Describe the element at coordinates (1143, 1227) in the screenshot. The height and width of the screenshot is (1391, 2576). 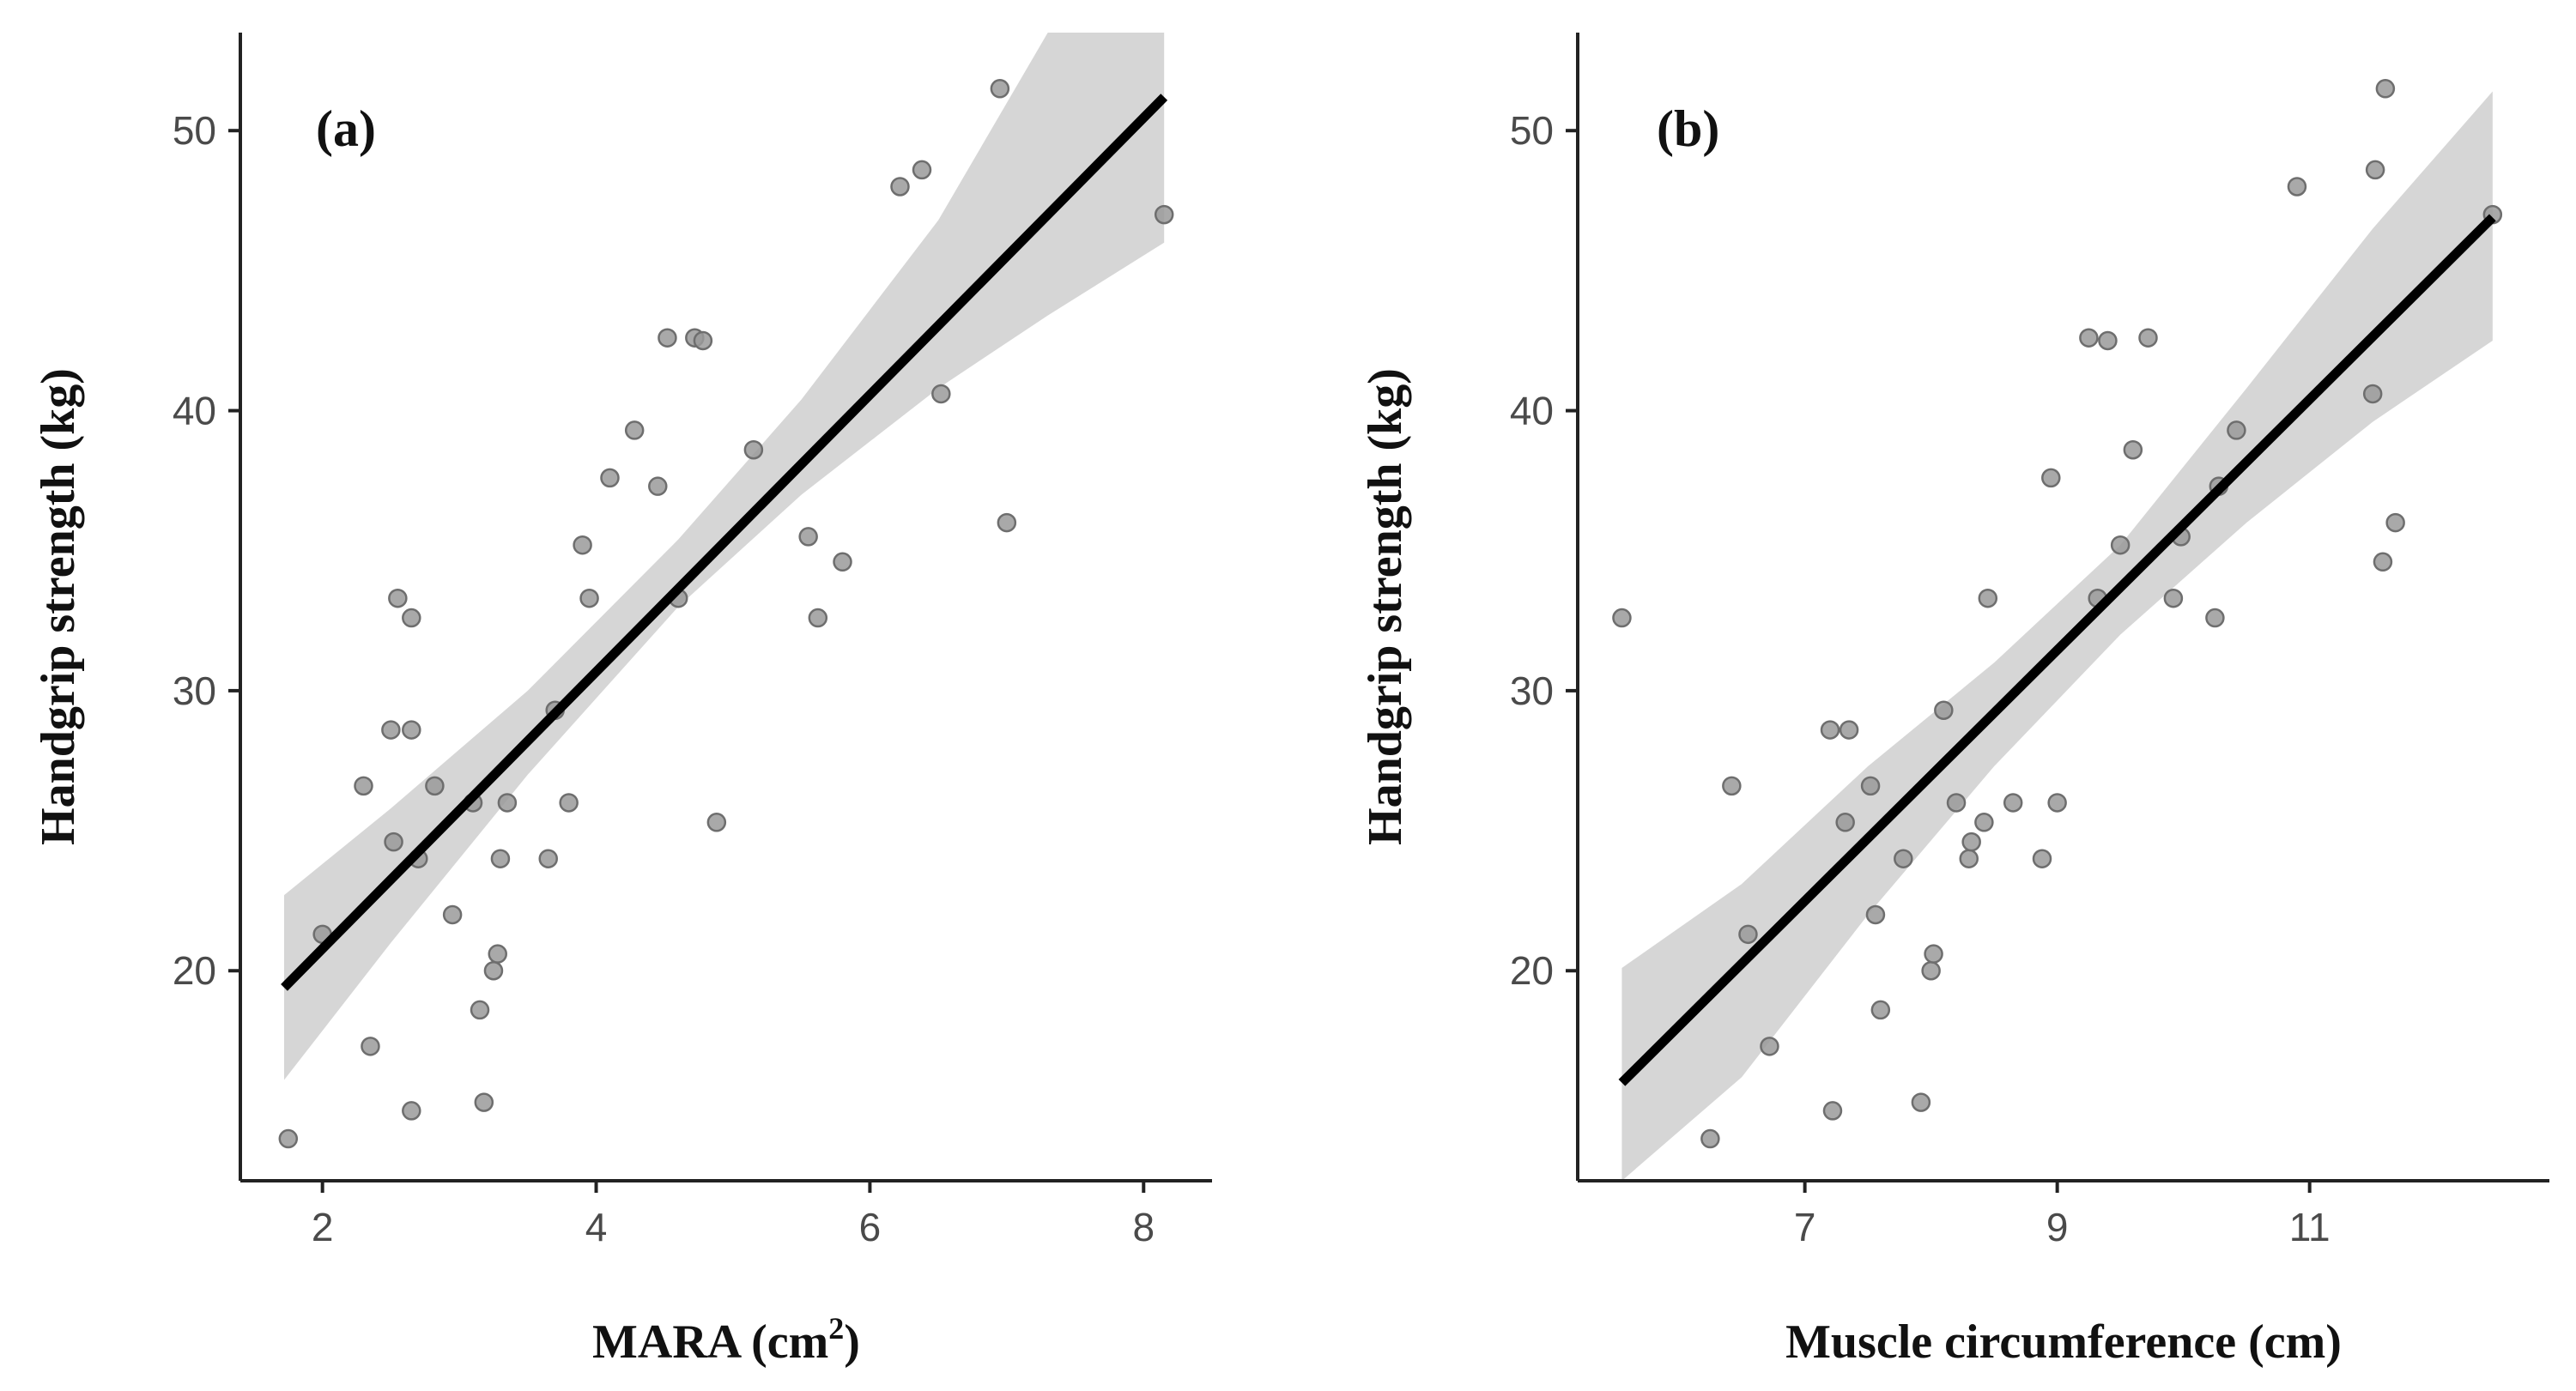
I see `panel-a-x-tick-label: 8` at that location.